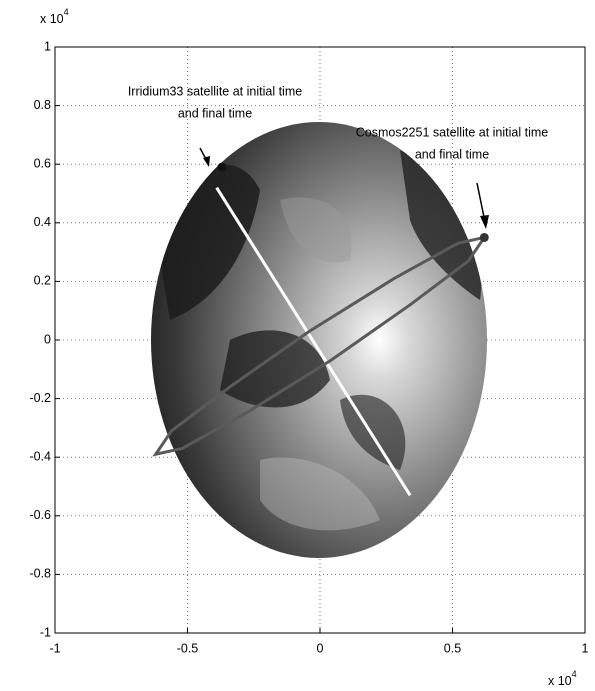  I want to click on y-tick-label: 1, so click(47, 46).